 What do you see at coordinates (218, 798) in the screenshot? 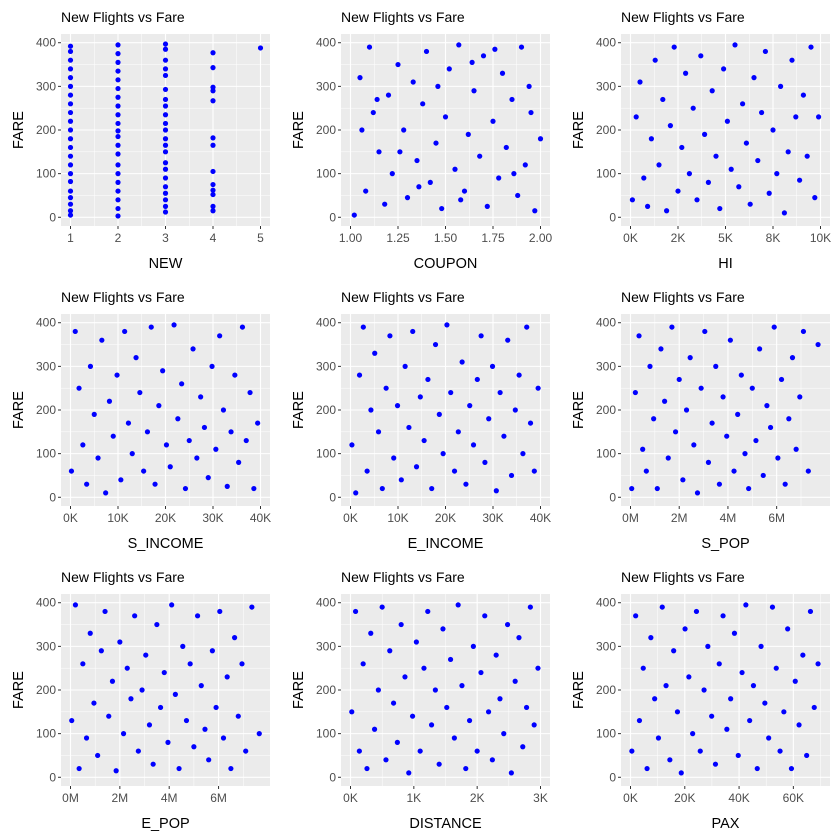
I see `x-tick-label: 6M` at bounding box center [218, 798].